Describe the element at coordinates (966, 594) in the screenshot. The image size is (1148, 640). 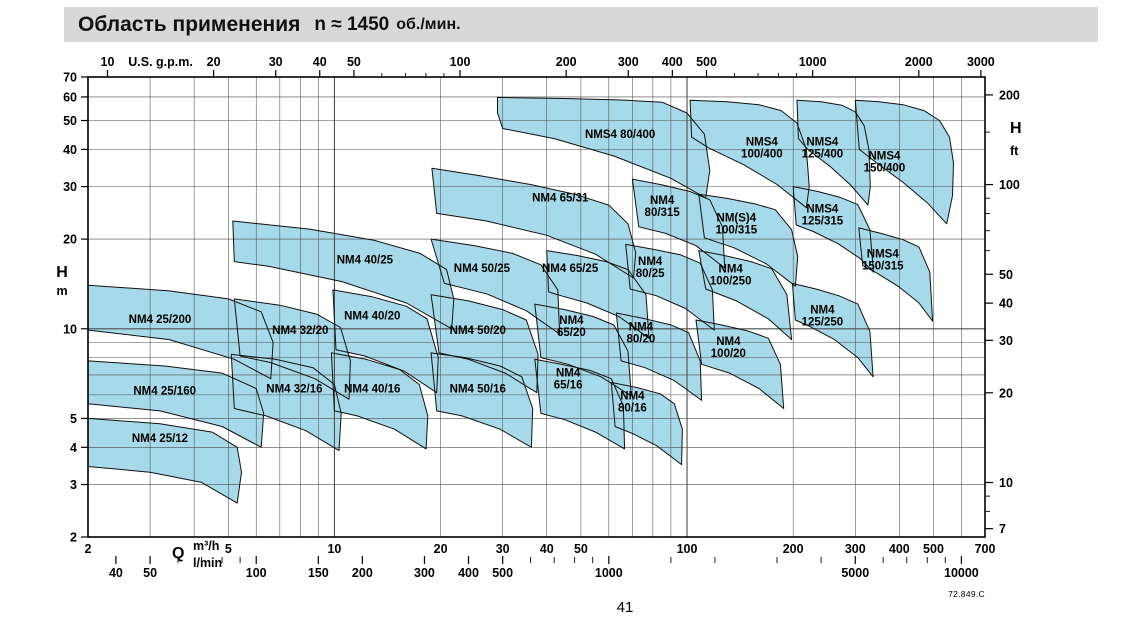
I see `drawing-reference: 72.849.C` at that location.